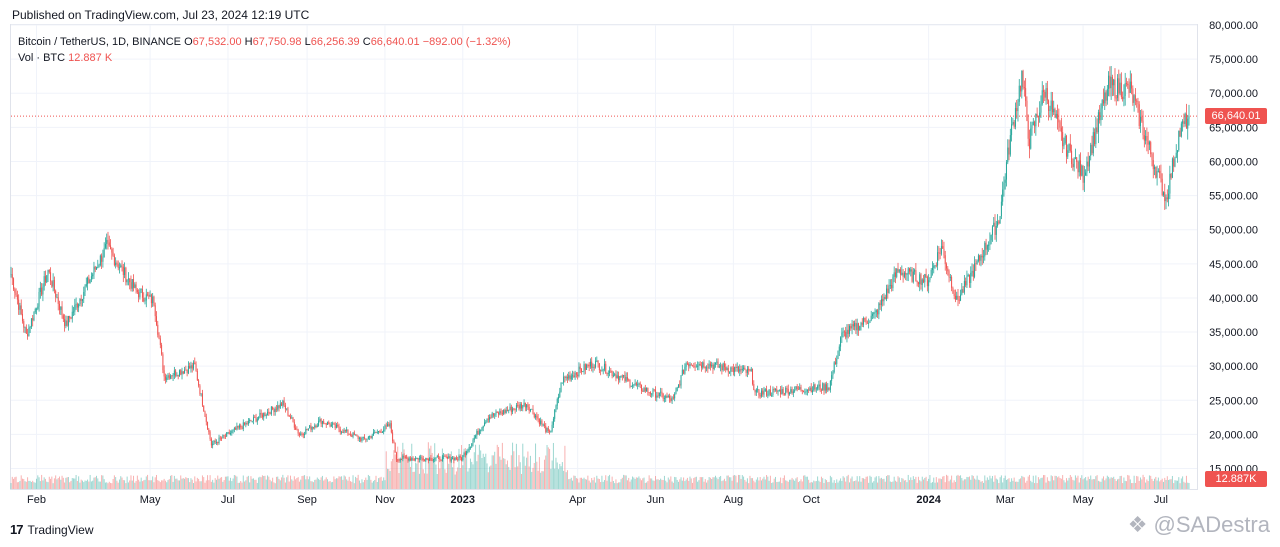  Describe the element at coordinates (100, 42) in the screenshot. I see `symbol-label: Bitcoin / TetherUS, 1D, BINANCE` at that location.